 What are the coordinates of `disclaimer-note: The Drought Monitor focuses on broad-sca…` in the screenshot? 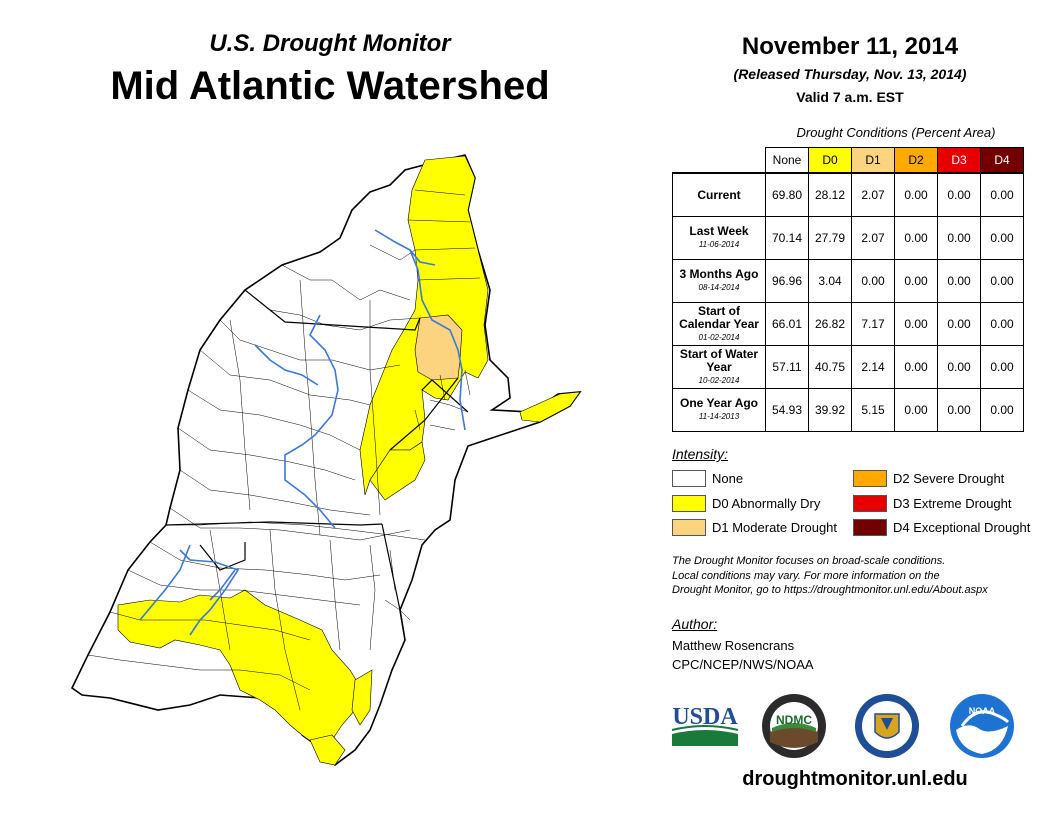 It's located at (857, 576).